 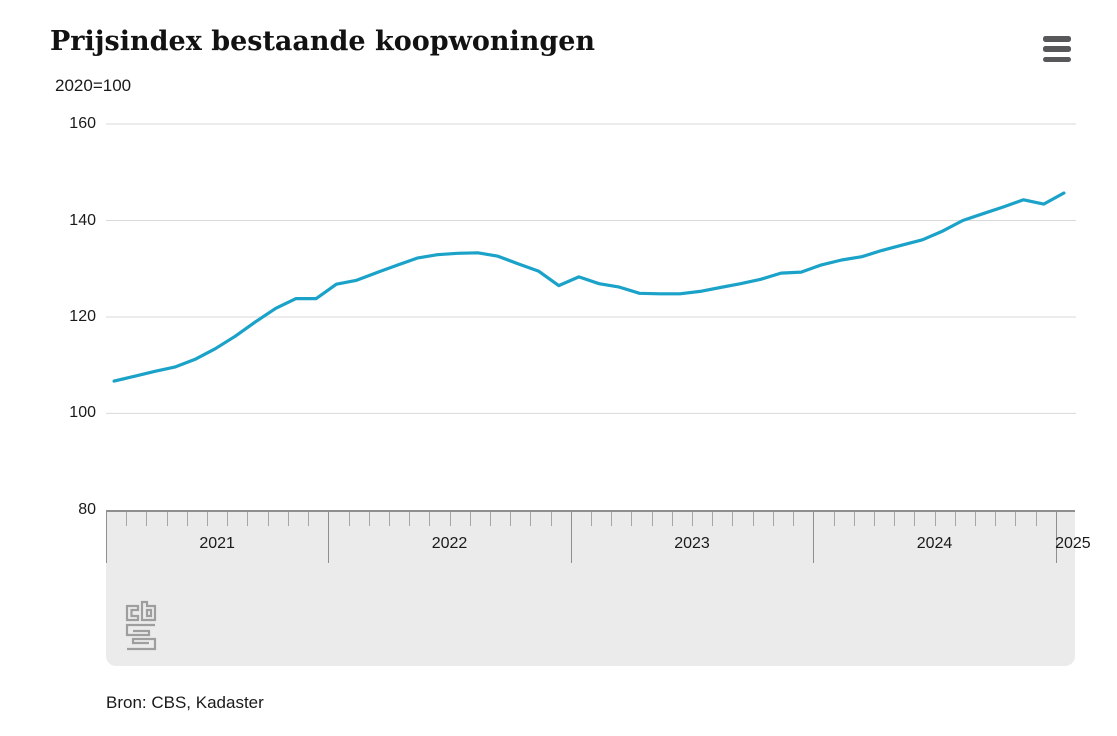 I want to click on hamburger-menu-button, so click(x=1057, y=49).